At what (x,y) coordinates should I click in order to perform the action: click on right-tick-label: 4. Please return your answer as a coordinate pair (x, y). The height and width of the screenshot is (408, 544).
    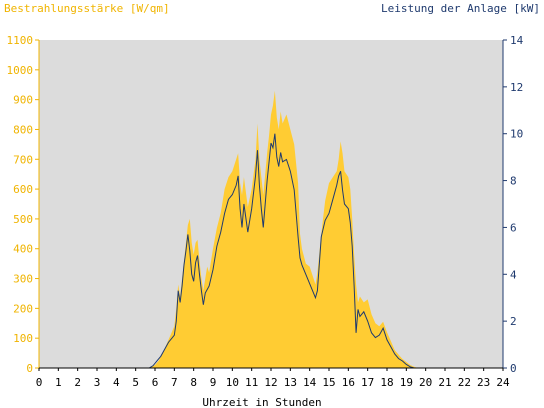
    Looking at the image, I should click on (513, 274).